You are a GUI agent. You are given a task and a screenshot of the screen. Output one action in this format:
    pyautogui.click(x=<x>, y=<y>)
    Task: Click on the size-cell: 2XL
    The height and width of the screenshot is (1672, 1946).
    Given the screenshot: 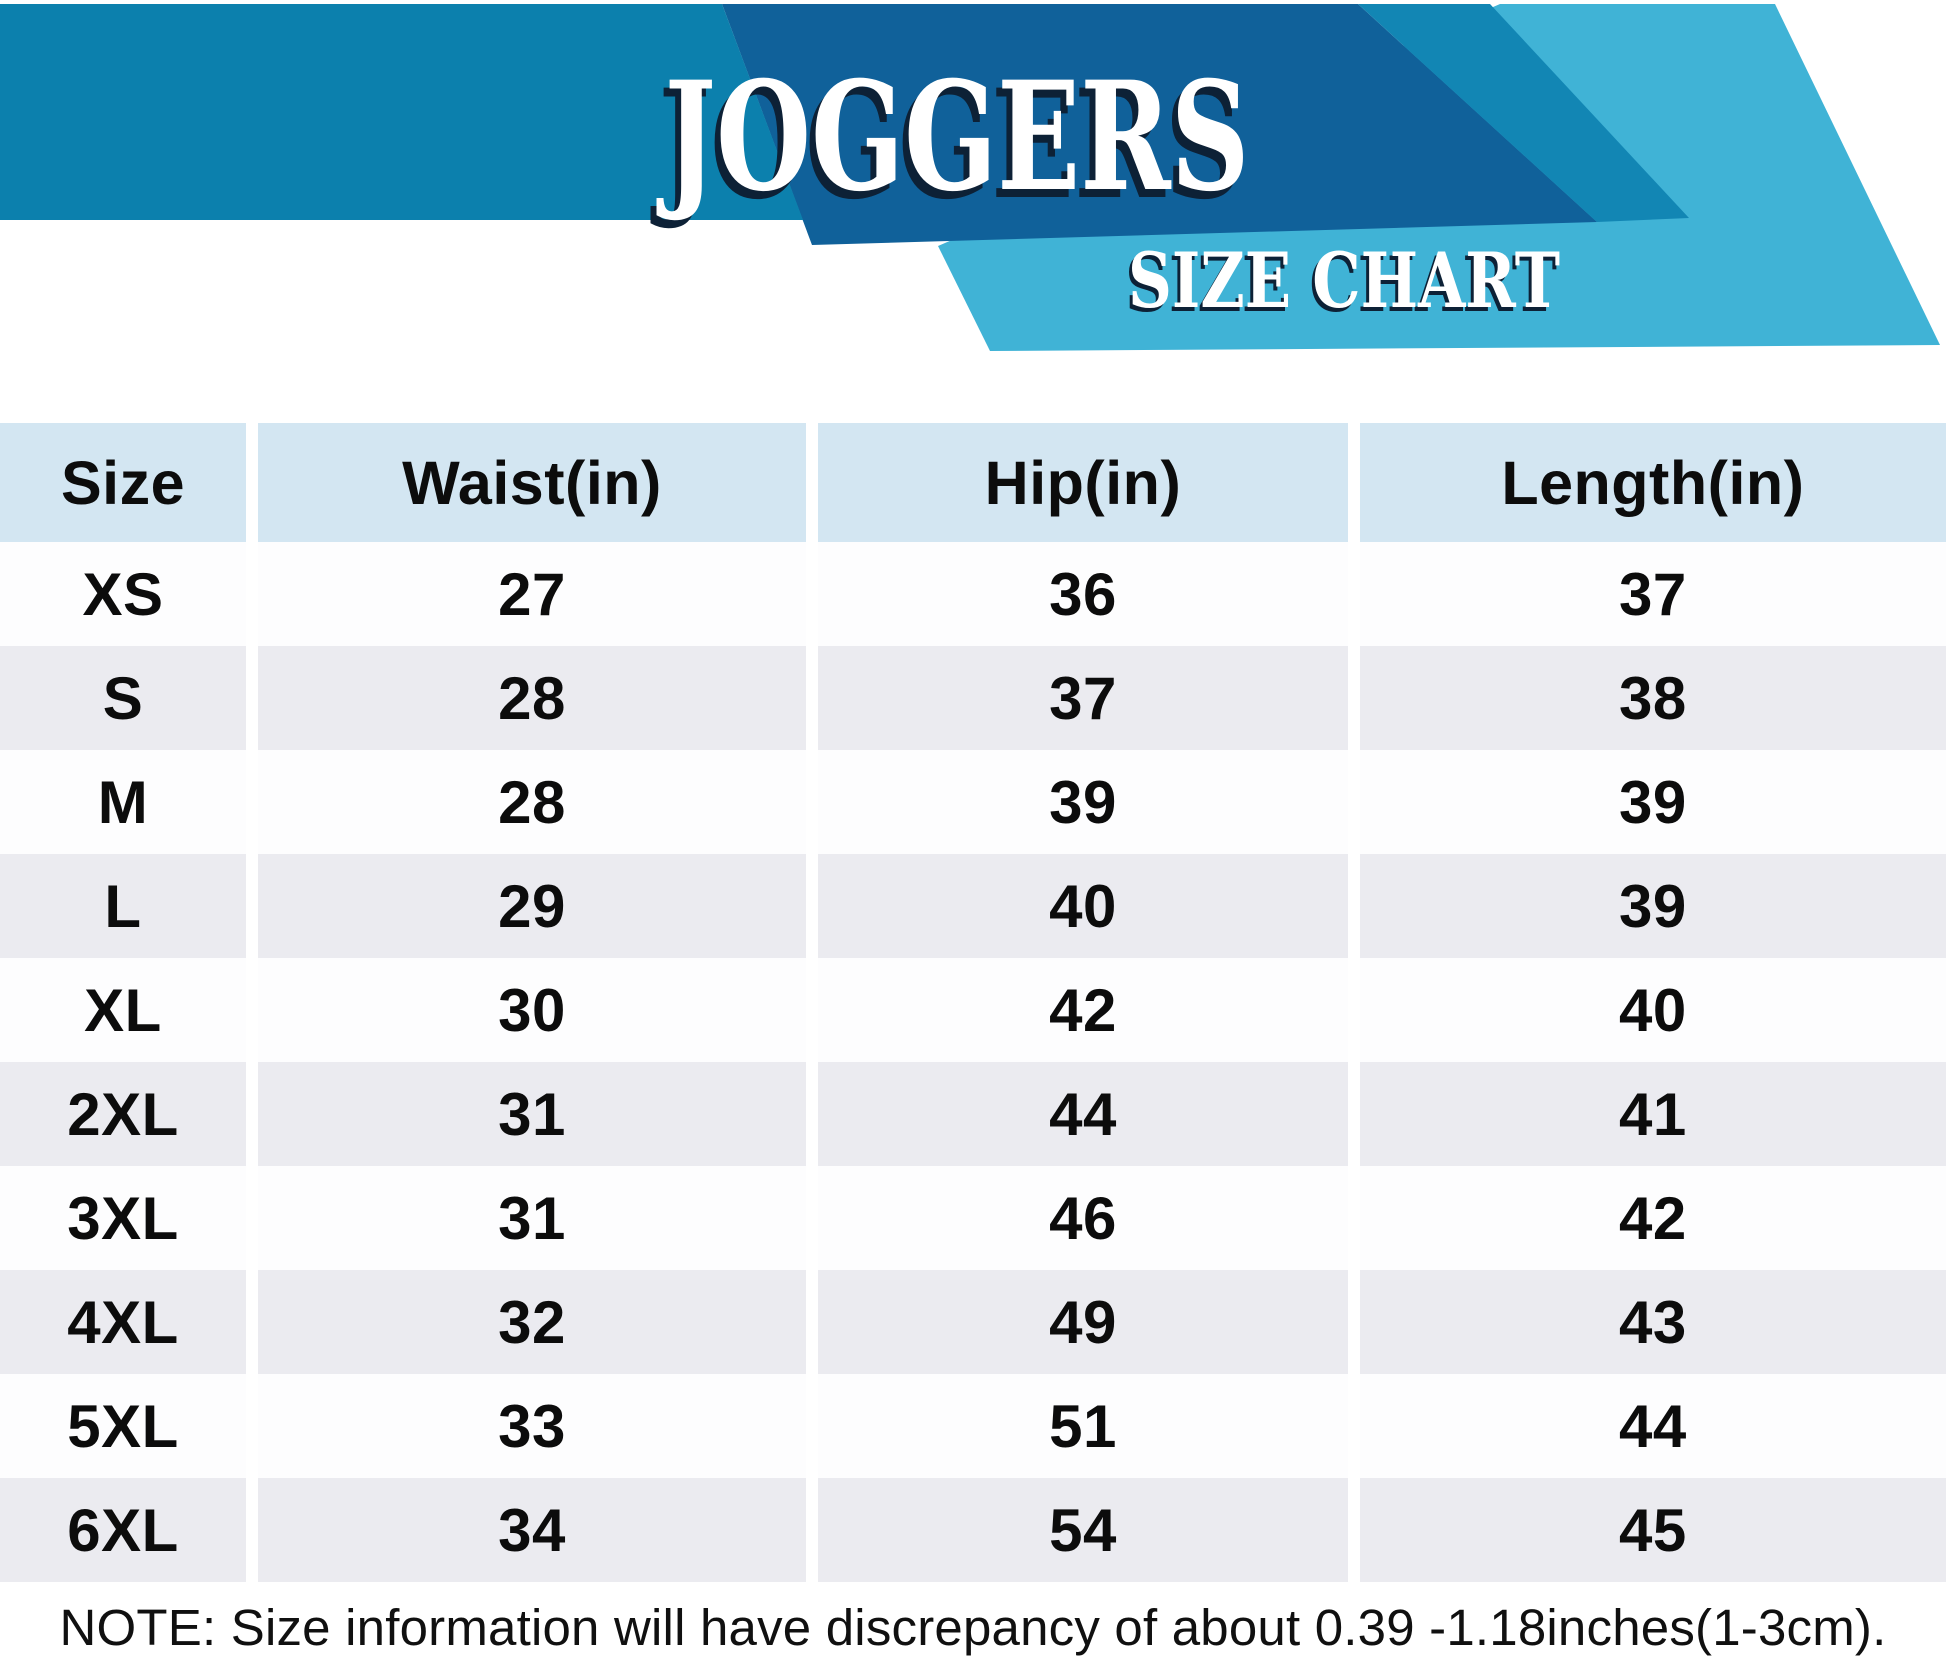 What is the action you would take?
    pyautogui.click(x=123, y=1114)
    